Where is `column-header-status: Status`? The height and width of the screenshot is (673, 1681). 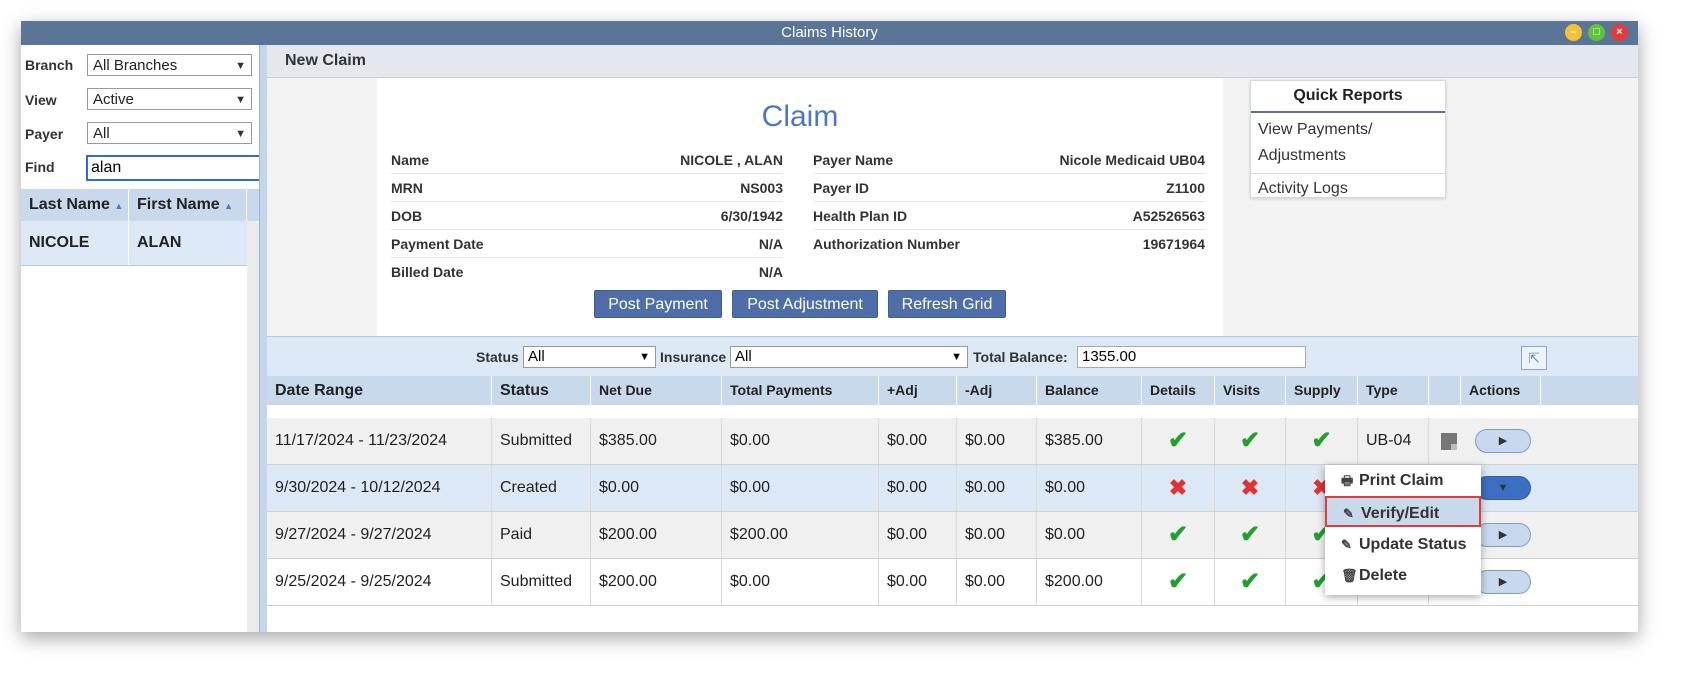 column-header-status: Status is located at coordinates (541, 390).